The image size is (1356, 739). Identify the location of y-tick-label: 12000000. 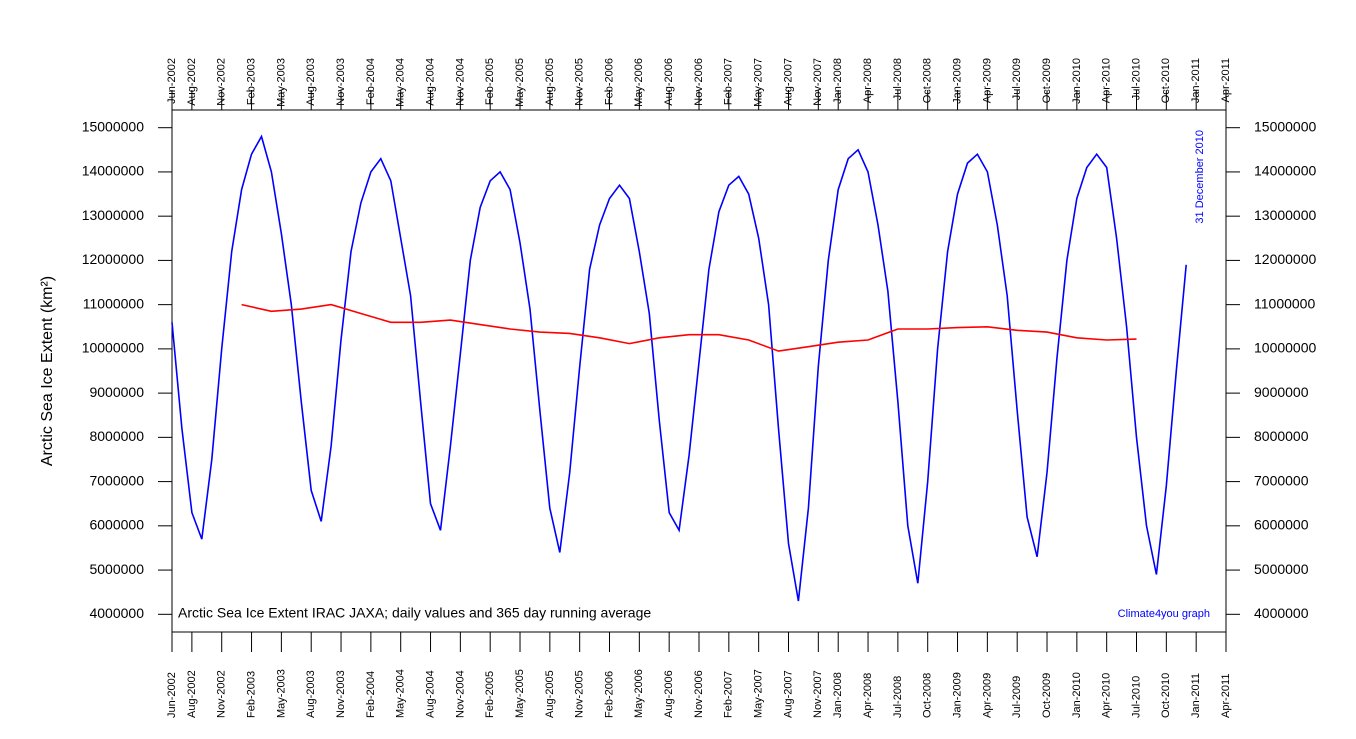
(113, 259).